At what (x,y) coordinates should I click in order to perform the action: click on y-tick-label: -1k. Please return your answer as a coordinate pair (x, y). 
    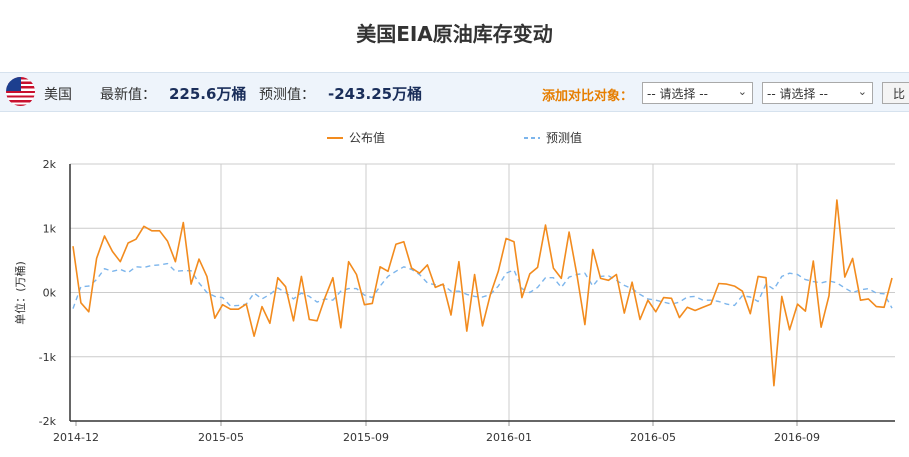
    Looking at the image, I should click on (48, 357).